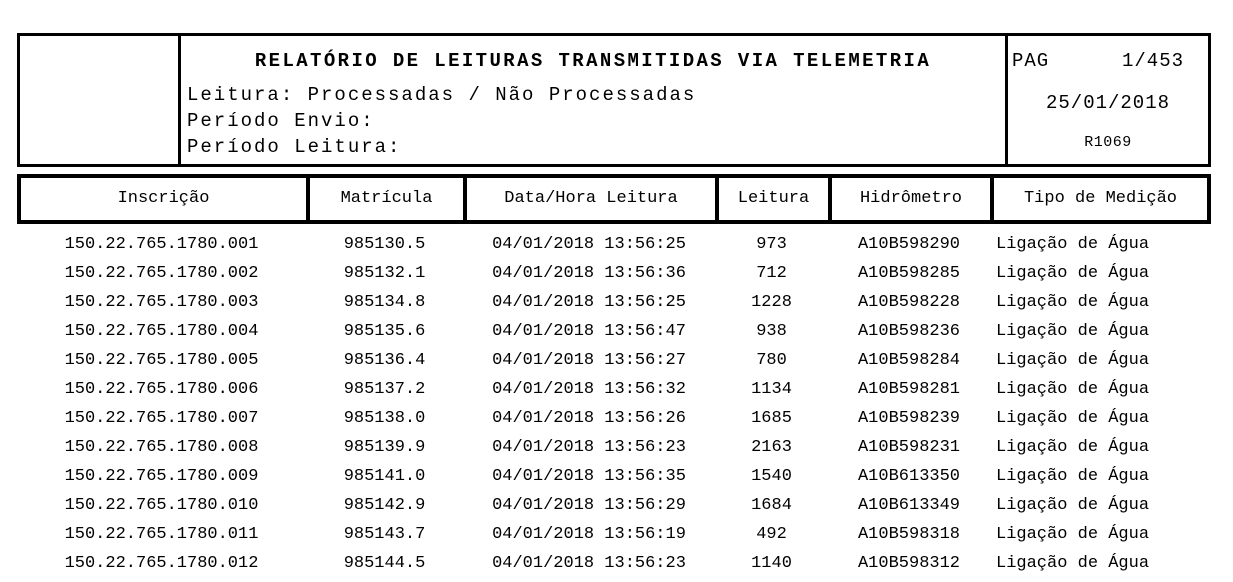 This screenshot has height=582, width=1233. I want to click on report-filter-line: Leitura: Processadas / Não Processadas, so click(442, 95).